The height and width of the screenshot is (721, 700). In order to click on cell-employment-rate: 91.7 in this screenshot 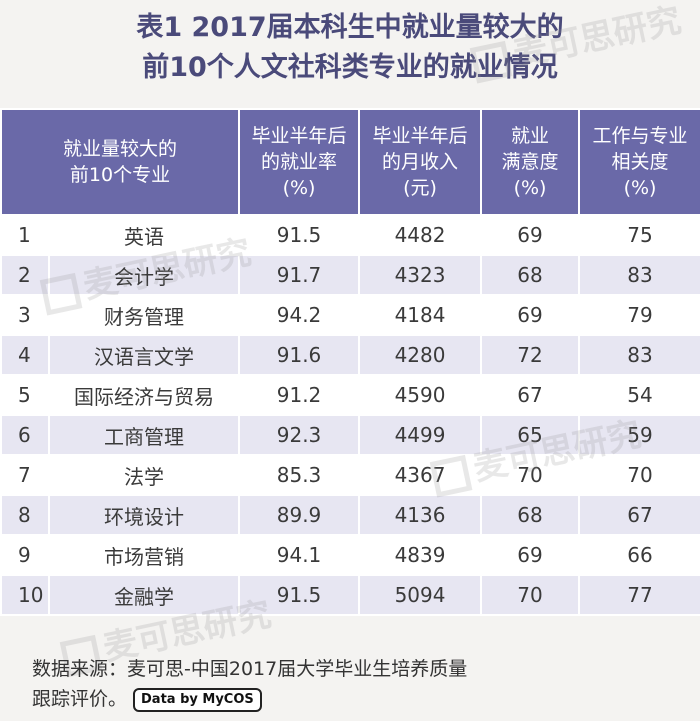, I will do `click(299, 275)`.